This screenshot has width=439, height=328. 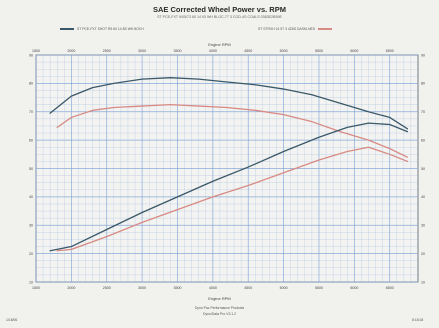 What do you see at coordinates (67, 29) in the screenshot?
I see `legend-swatch-dark` at bounding box center [67, 29].